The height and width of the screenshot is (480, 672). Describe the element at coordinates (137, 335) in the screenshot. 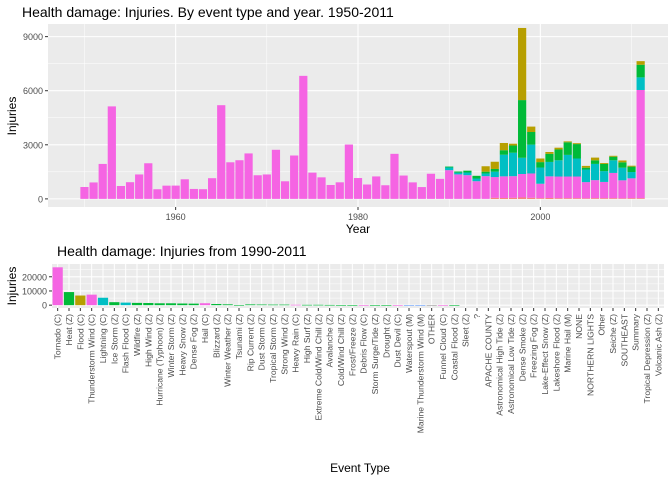

I see `bottom-x-tick-label: Wildfire (Z)` at that location.